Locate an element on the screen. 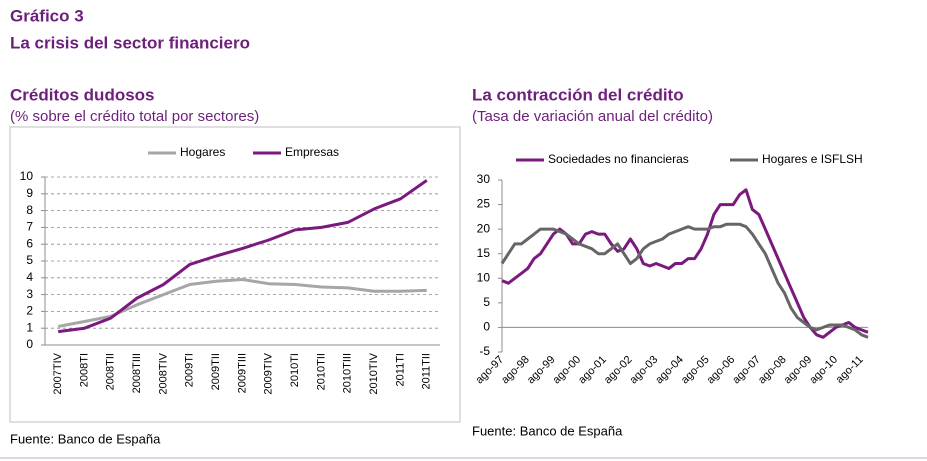 The height and width of the screenshot is (461, 927). x-tick-label: ago-03 is located at coordinates (644, 370).